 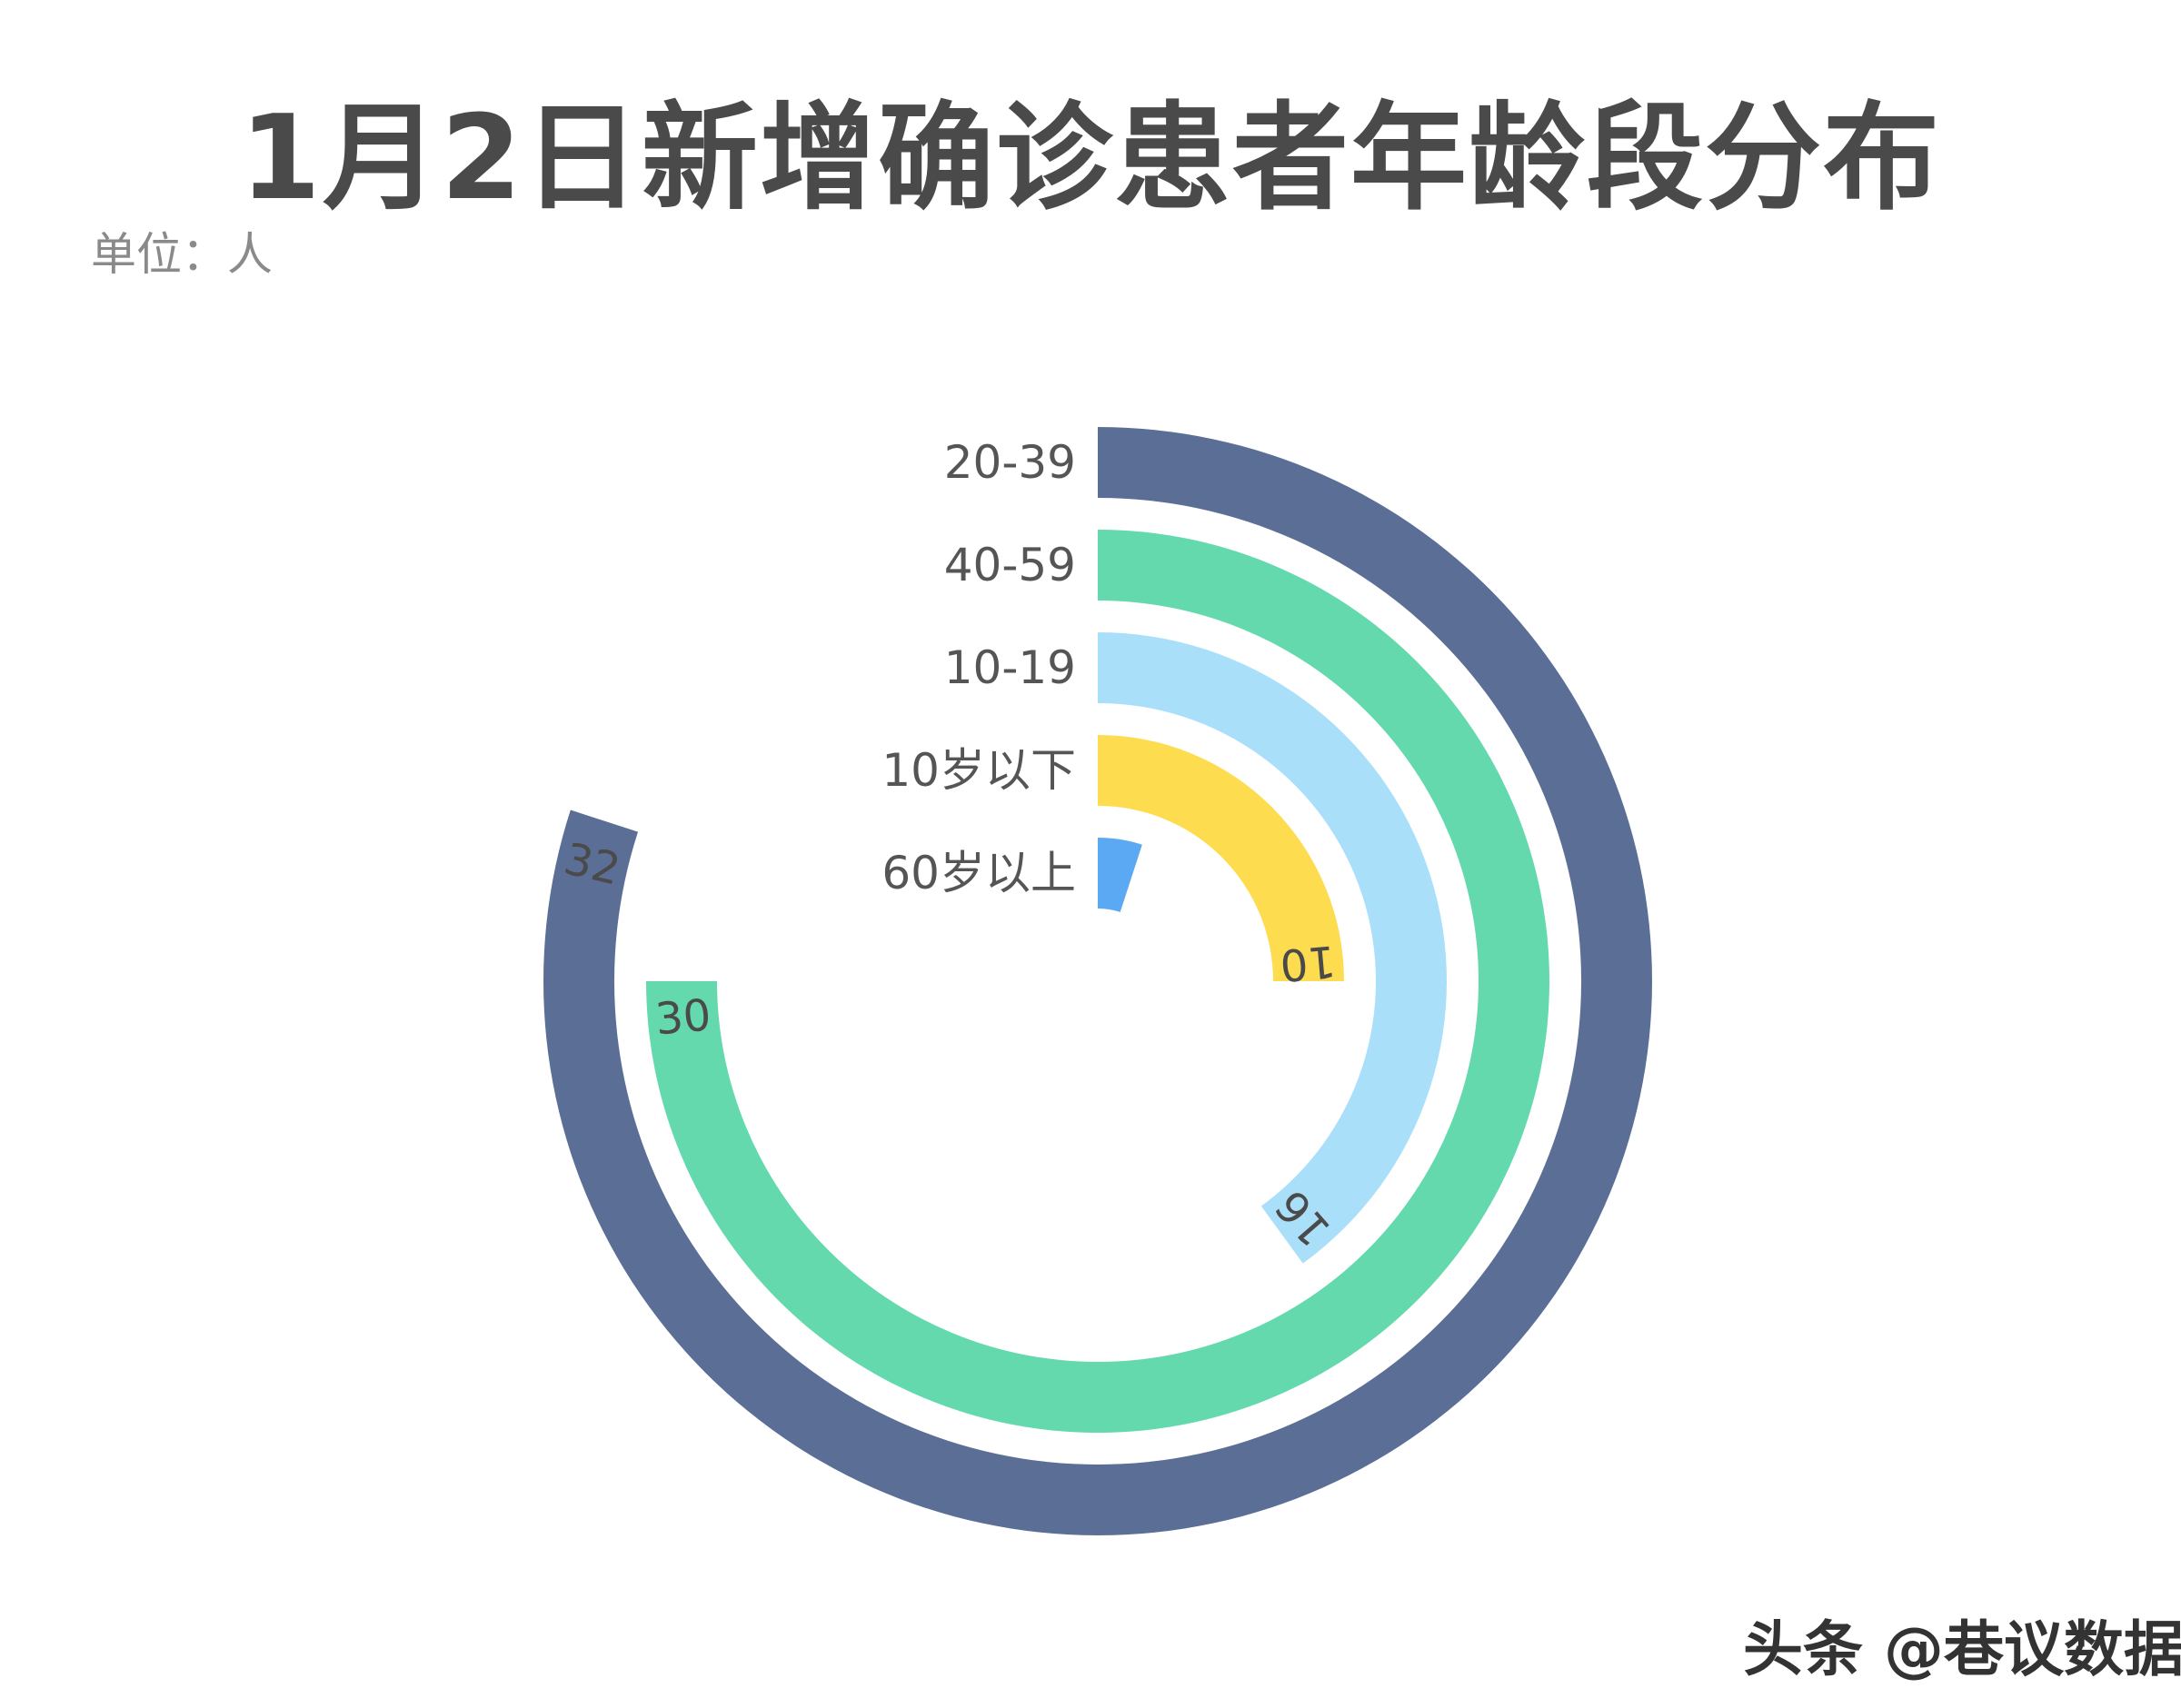 What do you see at coordinates (1308, 962) in the screenshot?
I see `value-label: 10` at bounding box center [1308, 962].